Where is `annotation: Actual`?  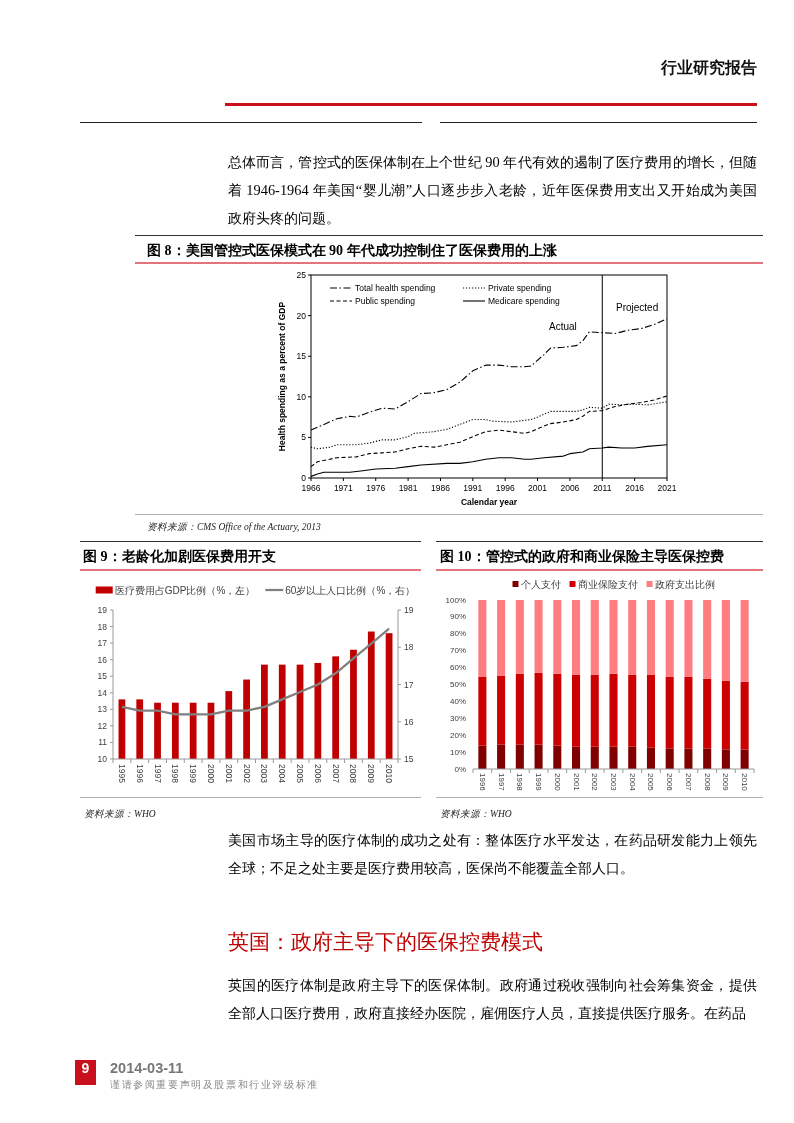
annotation: Actual is located at coordinates (563, 326).